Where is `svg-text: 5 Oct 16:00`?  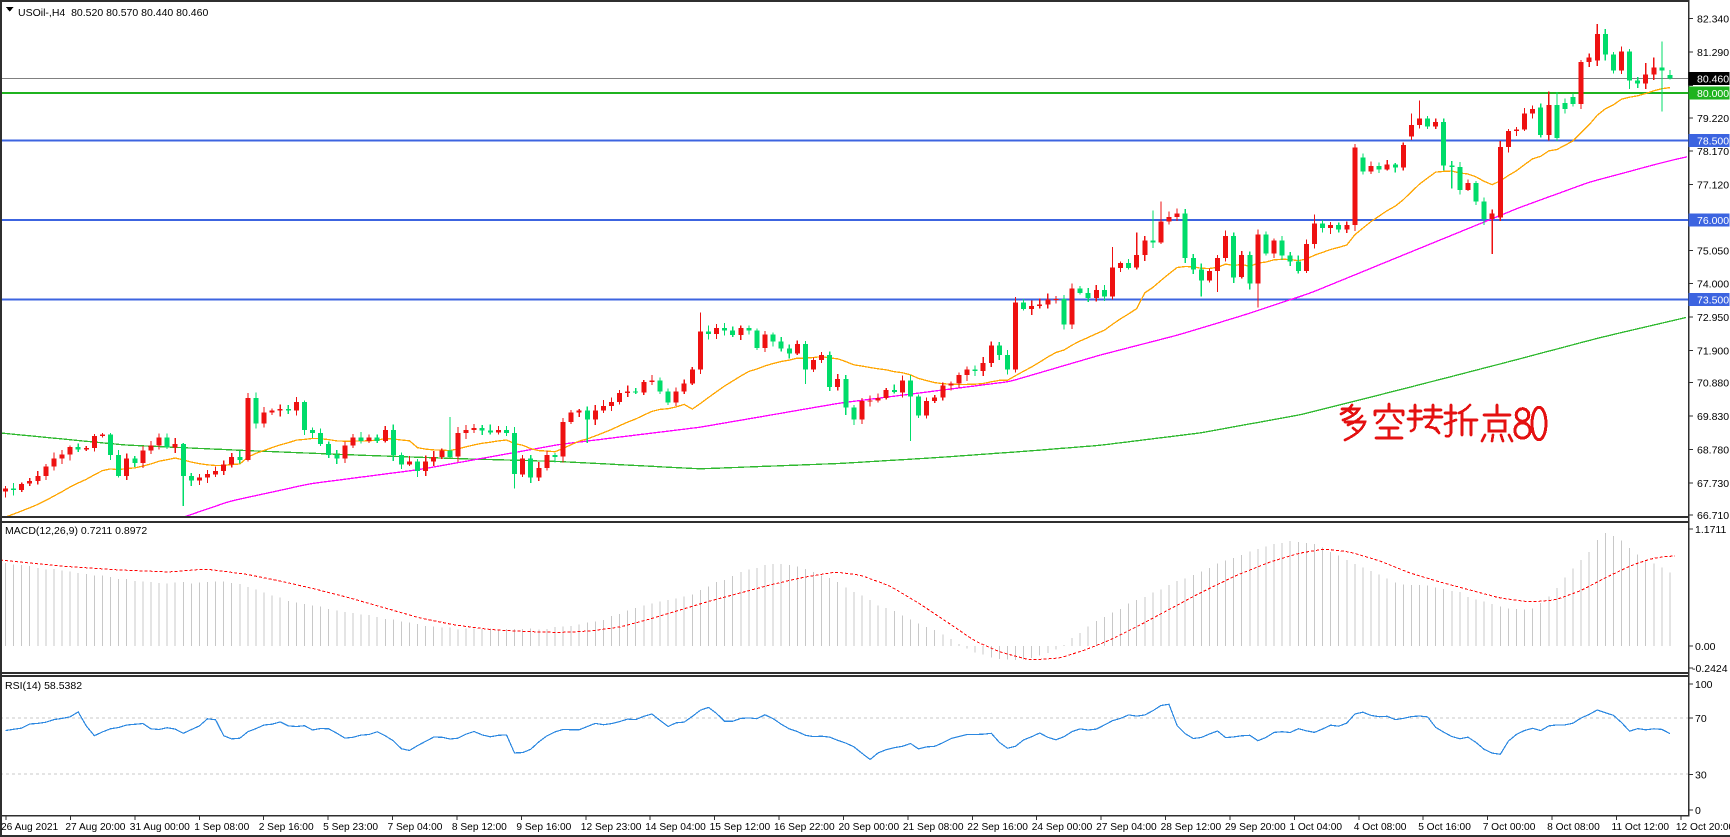 svg-text: 5 Oct 16:00 is located at coordinates (1444, 827).